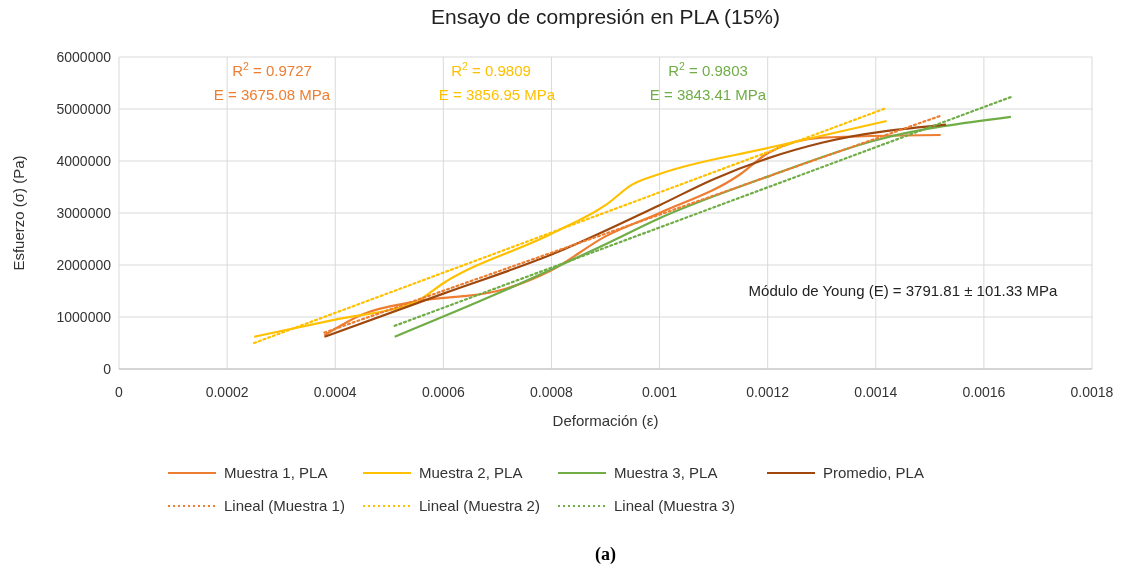 This screenshot has height=571, width=1129. What do you see at coordinates (491, 69) in the screenshot?
I see `annotation: R$^{2}$ = 0.9809` at bounding box center [491, 69].